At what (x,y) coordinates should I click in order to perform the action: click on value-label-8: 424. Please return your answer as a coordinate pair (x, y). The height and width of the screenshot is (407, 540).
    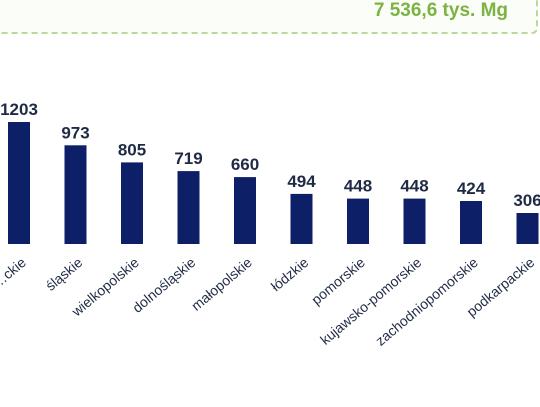
    Looking at the image, I should click on (471, 188).